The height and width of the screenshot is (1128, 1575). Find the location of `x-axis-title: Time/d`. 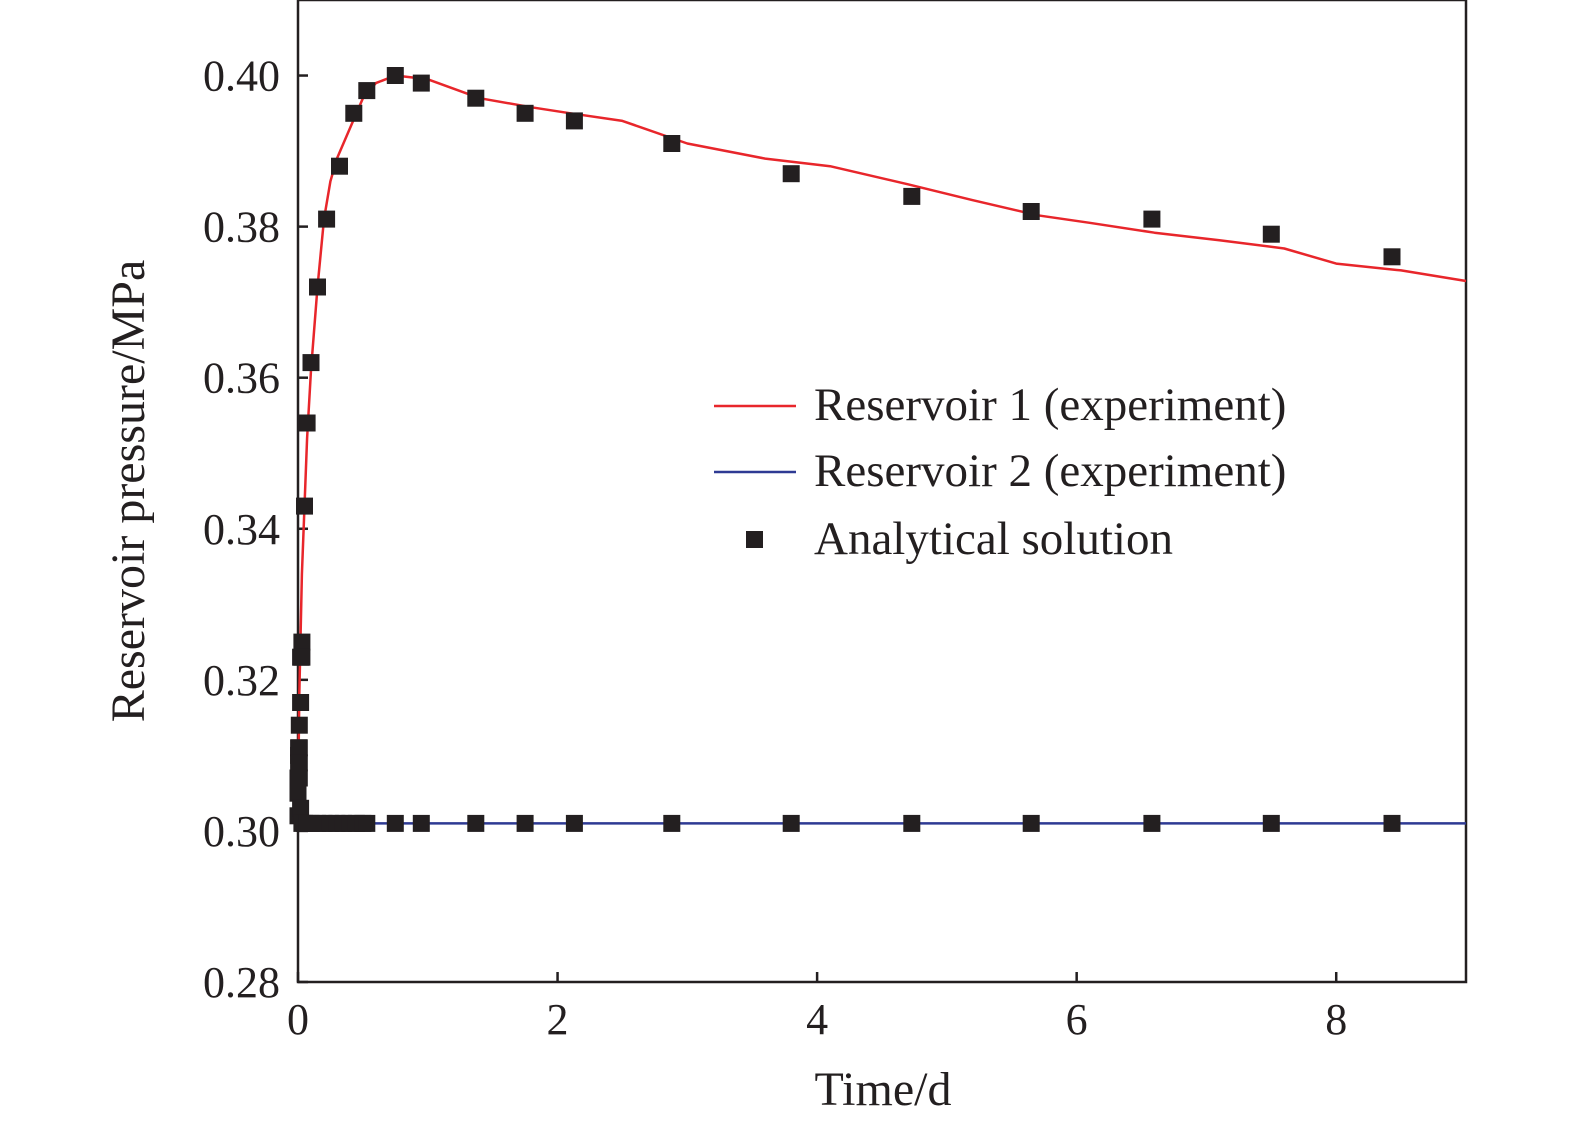

x-axis-title: Time/d is located at coordinates (883, 1089).